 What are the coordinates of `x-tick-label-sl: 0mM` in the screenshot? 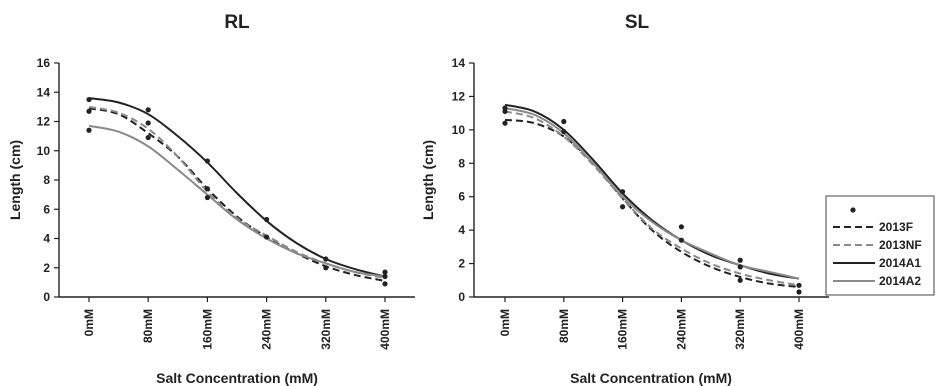 It's located at (505, 322).